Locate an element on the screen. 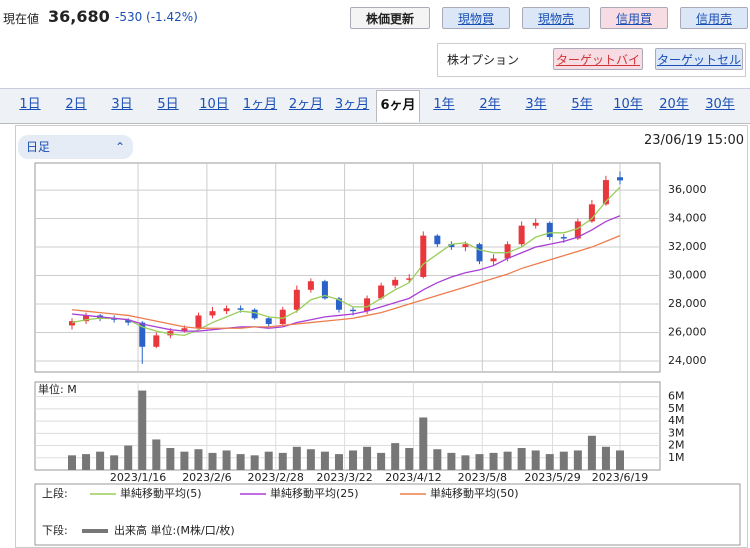 The width and height of the screenshot is (750, 548). header-button: 現物買 is located at coordinates (476, 18).